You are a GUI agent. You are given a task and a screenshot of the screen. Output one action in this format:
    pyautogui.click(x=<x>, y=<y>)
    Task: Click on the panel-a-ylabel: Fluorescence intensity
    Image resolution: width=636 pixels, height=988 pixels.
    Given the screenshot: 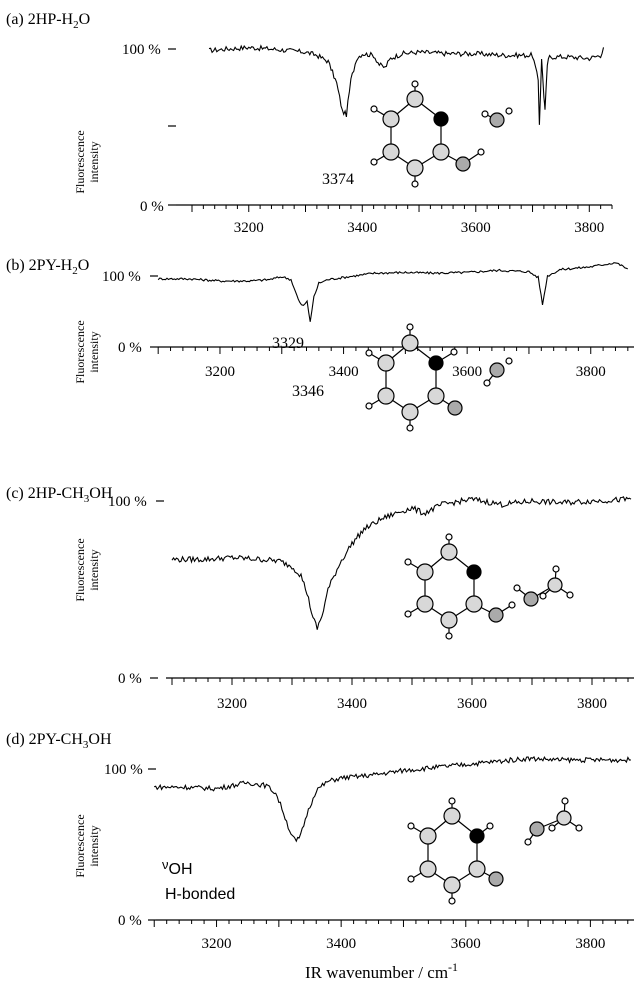 What is the action you would take?
    pyautogui.click(x=87, y=161)
    